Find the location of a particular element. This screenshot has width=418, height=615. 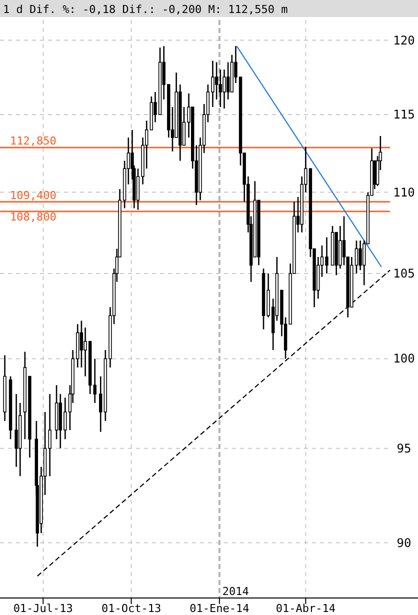

x-tick-label: 01-Jul-13 is located at coordinates (43, 608).